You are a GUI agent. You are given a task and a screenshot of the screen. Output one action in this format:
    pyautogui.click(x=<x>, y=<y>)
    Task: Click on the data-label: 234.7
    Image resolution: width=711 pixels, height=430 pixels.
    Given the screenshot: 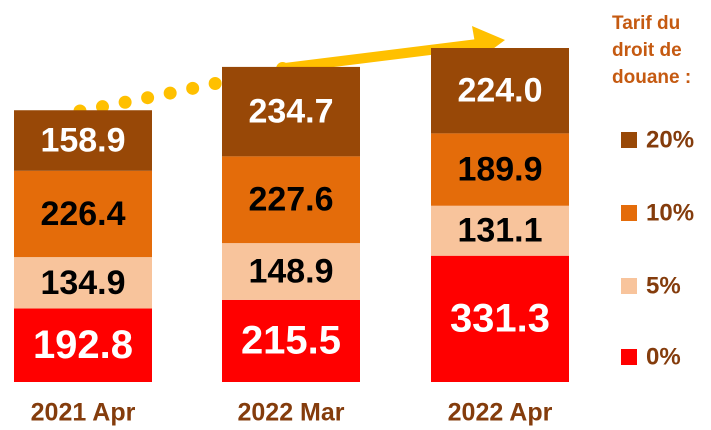 What is the action you would take?
    pyautogui.click(x=290, y=112)
    